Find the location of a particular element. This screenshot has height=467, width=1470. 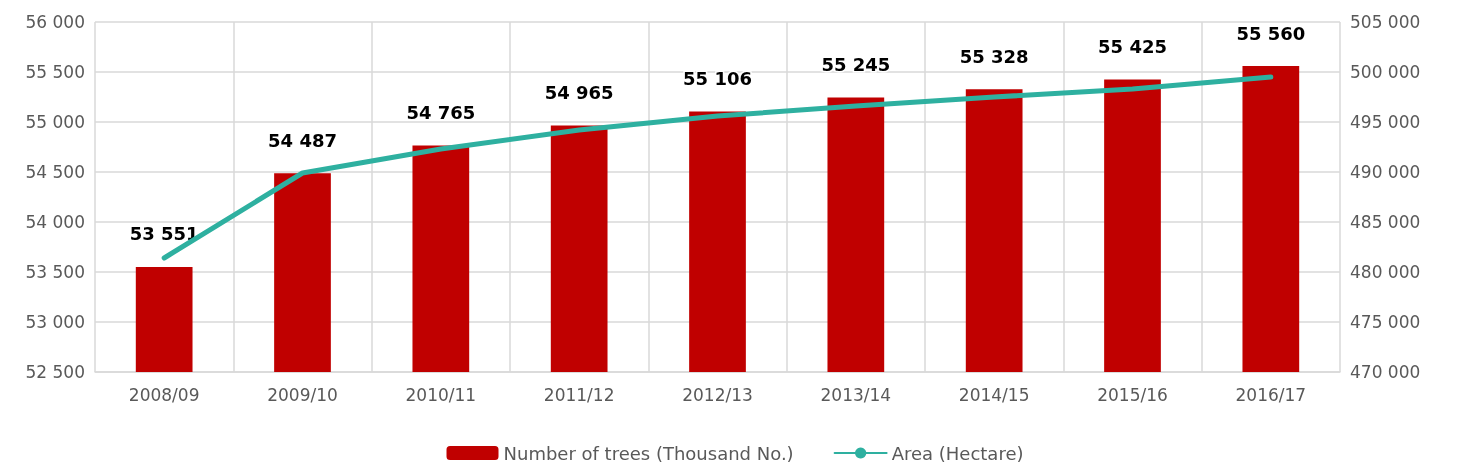

x-tick-label: 2015/16 is located at coordinates (1132, 394).